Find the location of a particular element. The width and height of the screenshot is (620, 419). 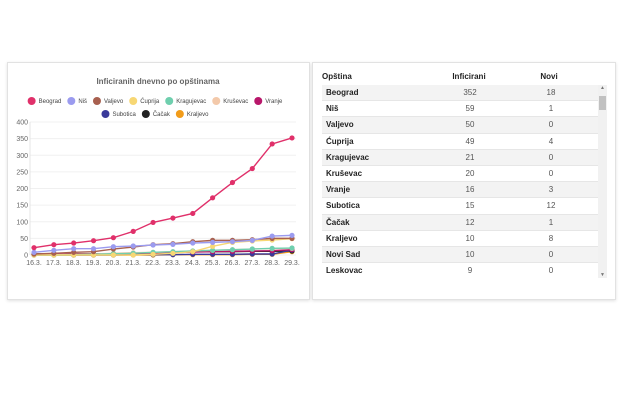

y-tick-label: 350 is located at coordinates (22, 139).